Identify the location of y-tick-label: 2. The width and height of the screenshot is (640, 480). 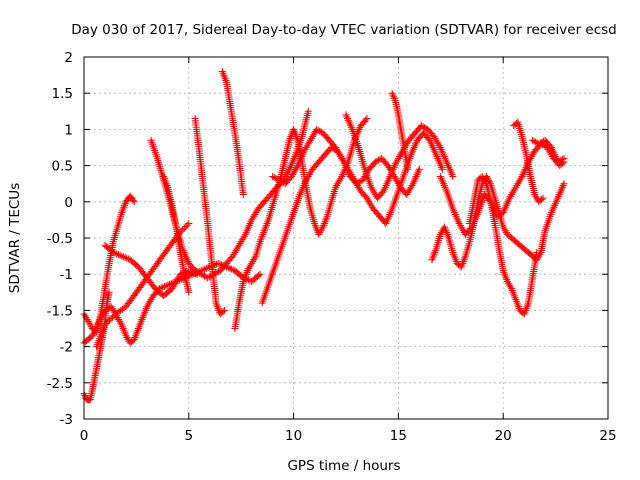
(68, 58).